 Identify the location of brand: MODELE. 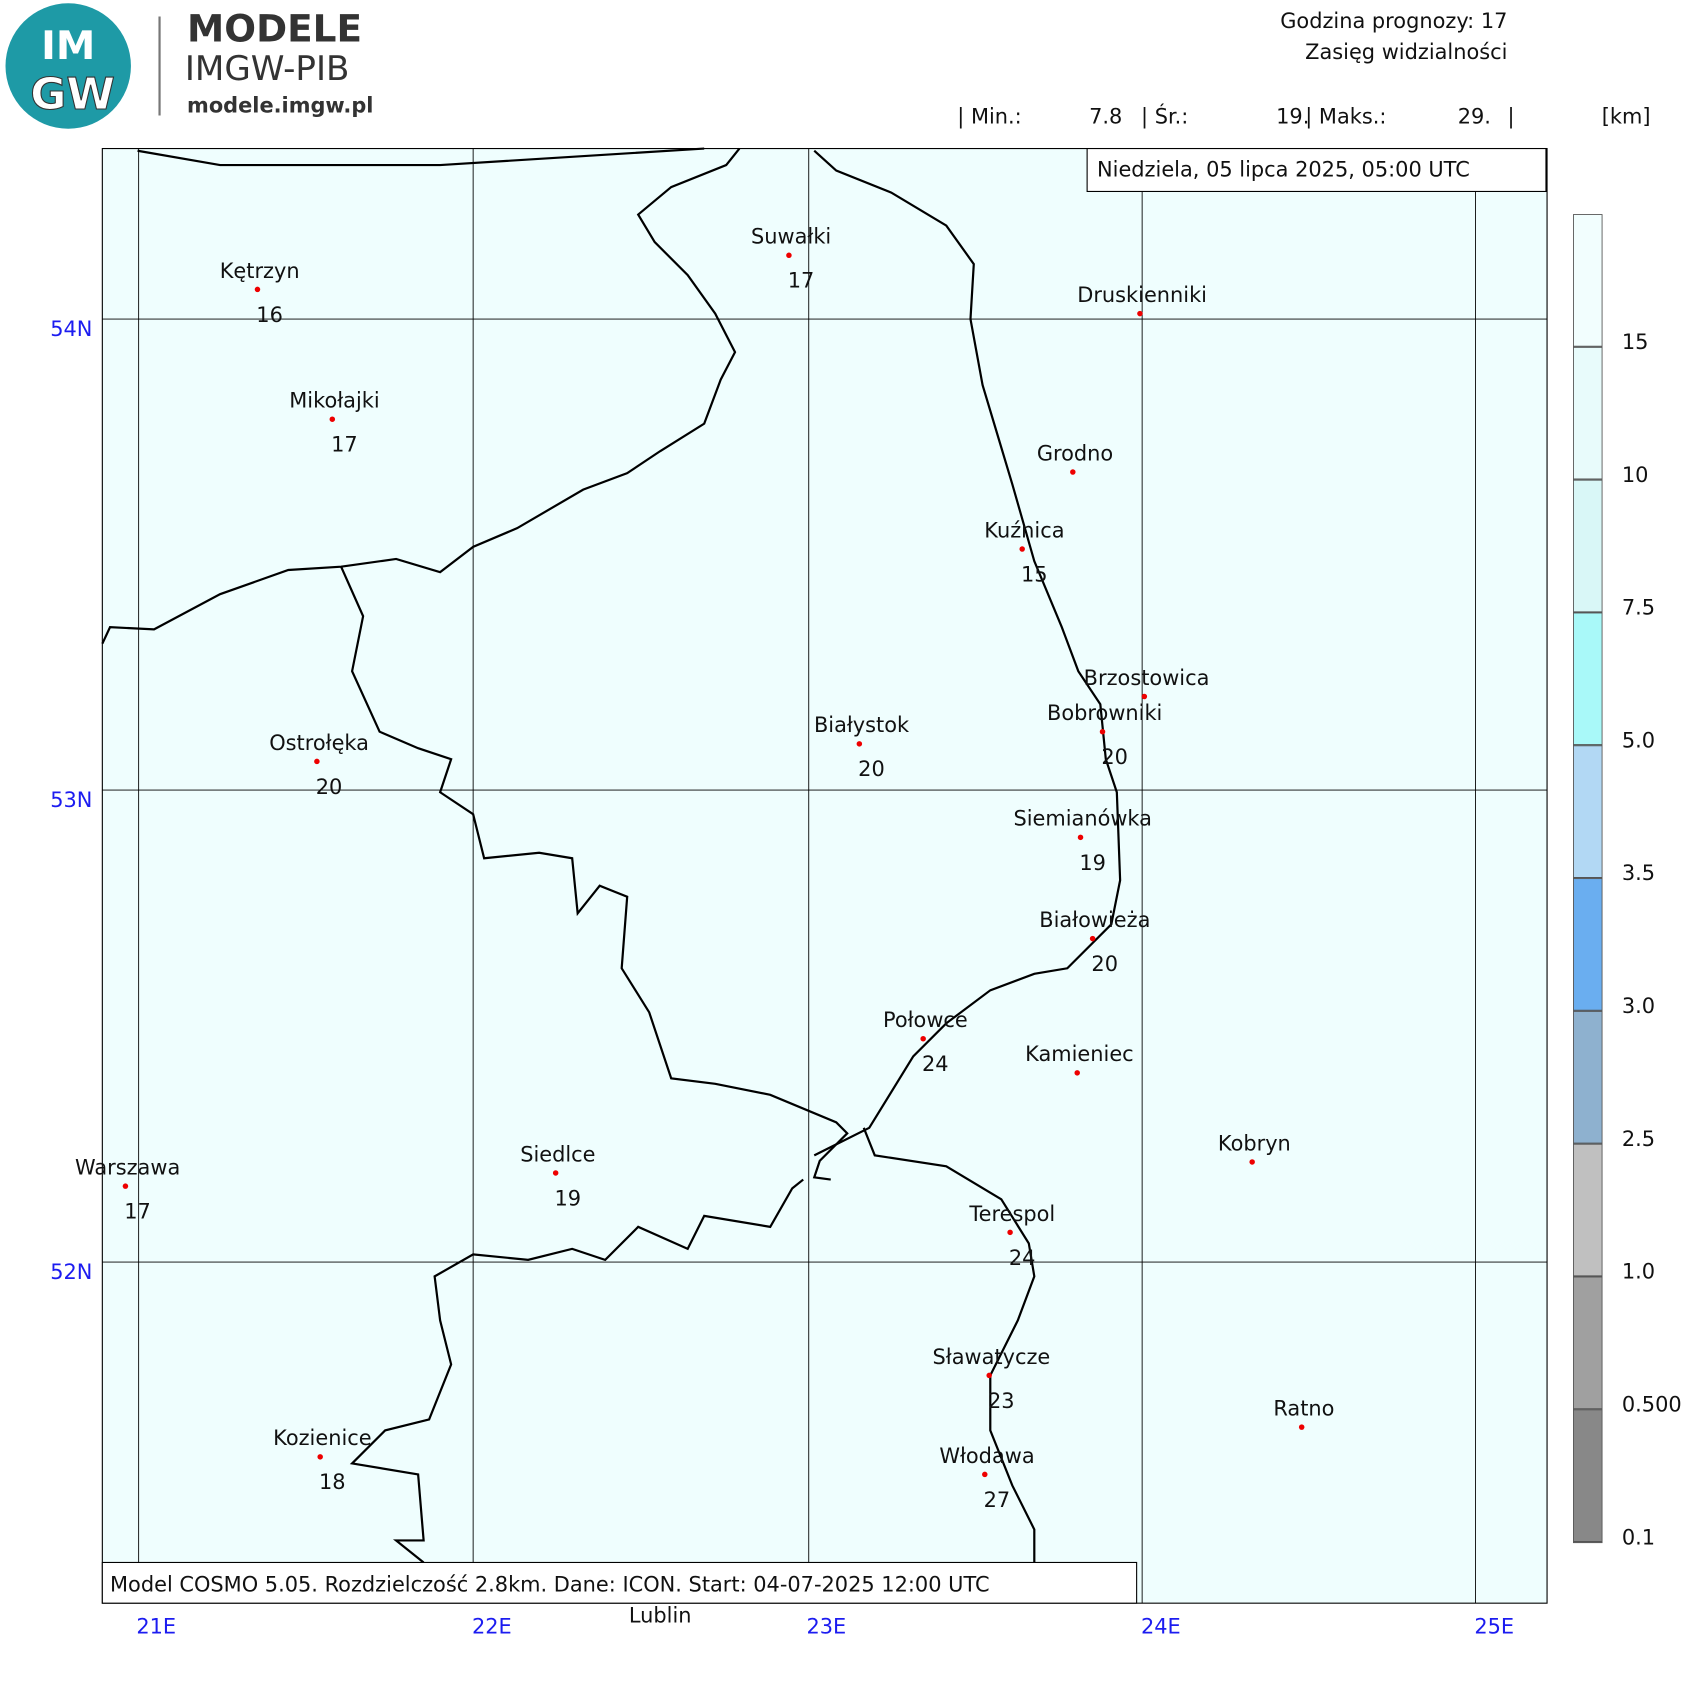
(274, 28).